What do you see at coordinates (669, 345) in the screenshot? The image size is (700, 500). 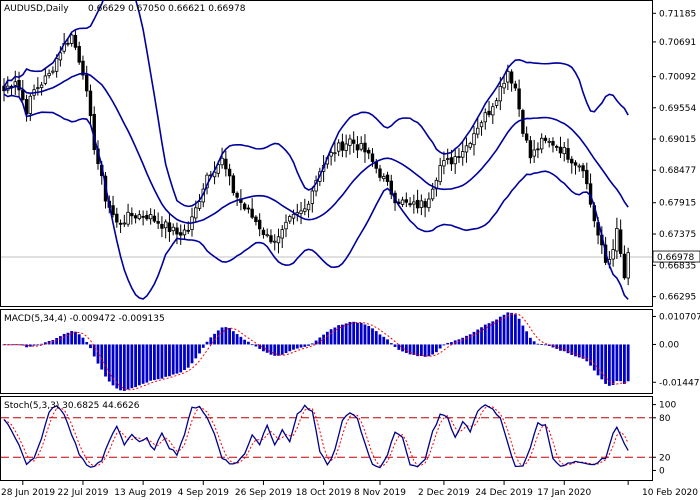 I see `macd-tick-label: 0.00` at bounding box center [669, 345].